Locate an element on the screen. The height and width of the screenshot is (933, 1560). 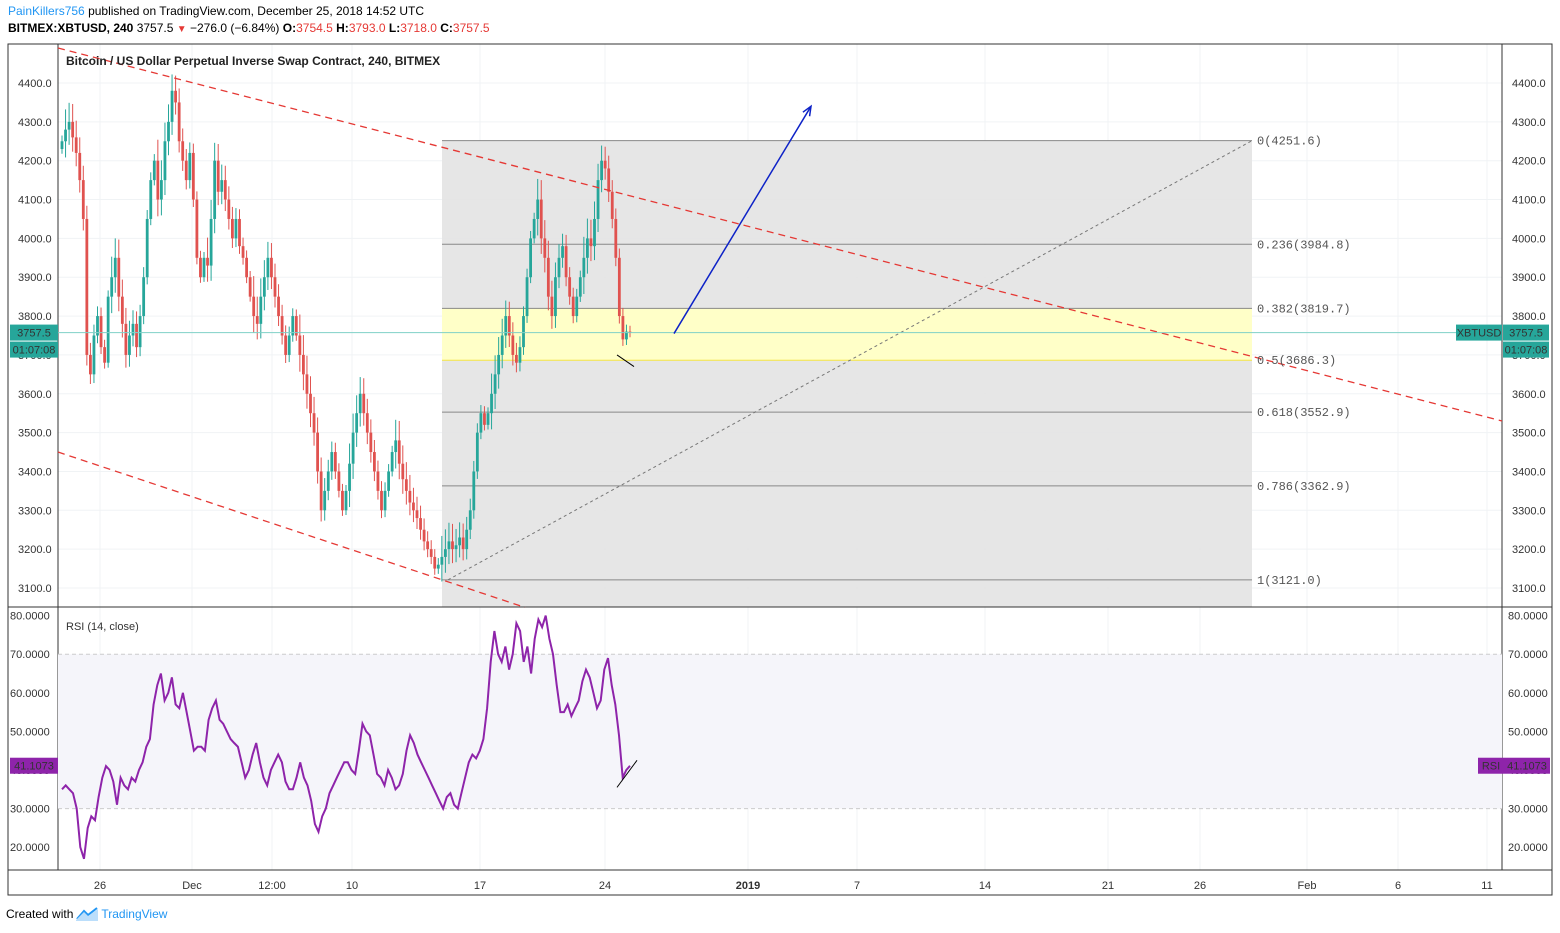
price-tick-left: 3600.0 is located at coordinates (35, 395).